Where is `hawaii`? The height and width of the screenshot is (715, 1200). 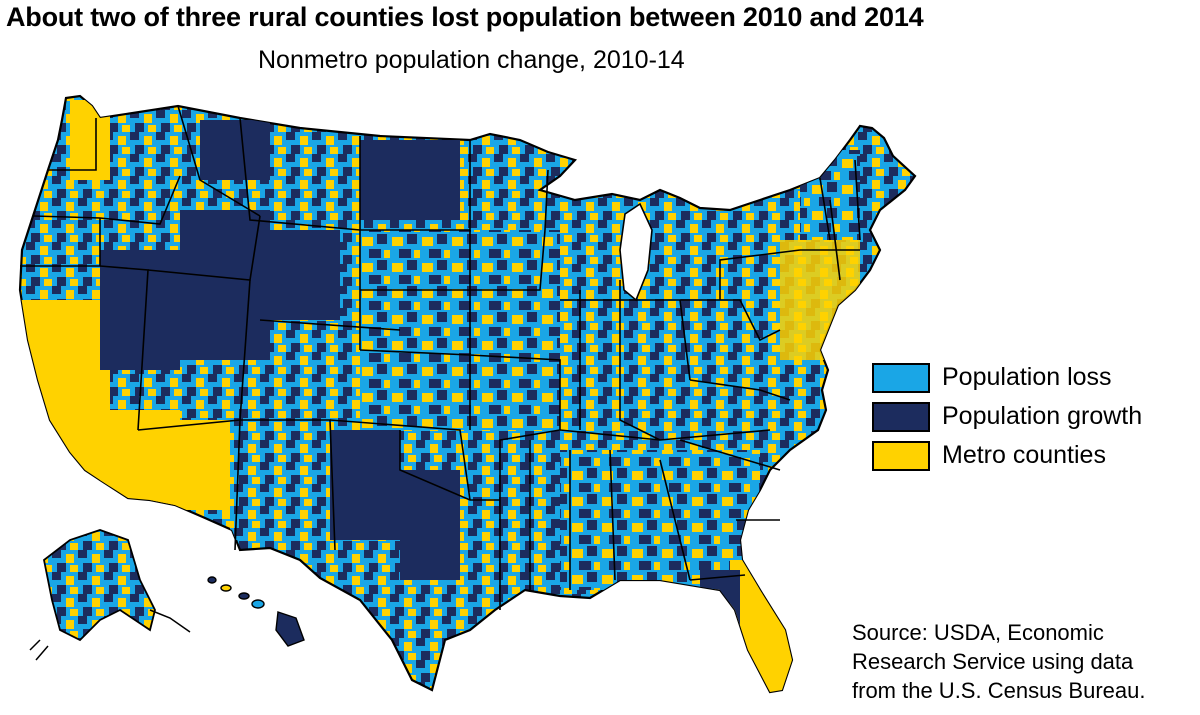 hawaii is located at coordinates (256, 611).